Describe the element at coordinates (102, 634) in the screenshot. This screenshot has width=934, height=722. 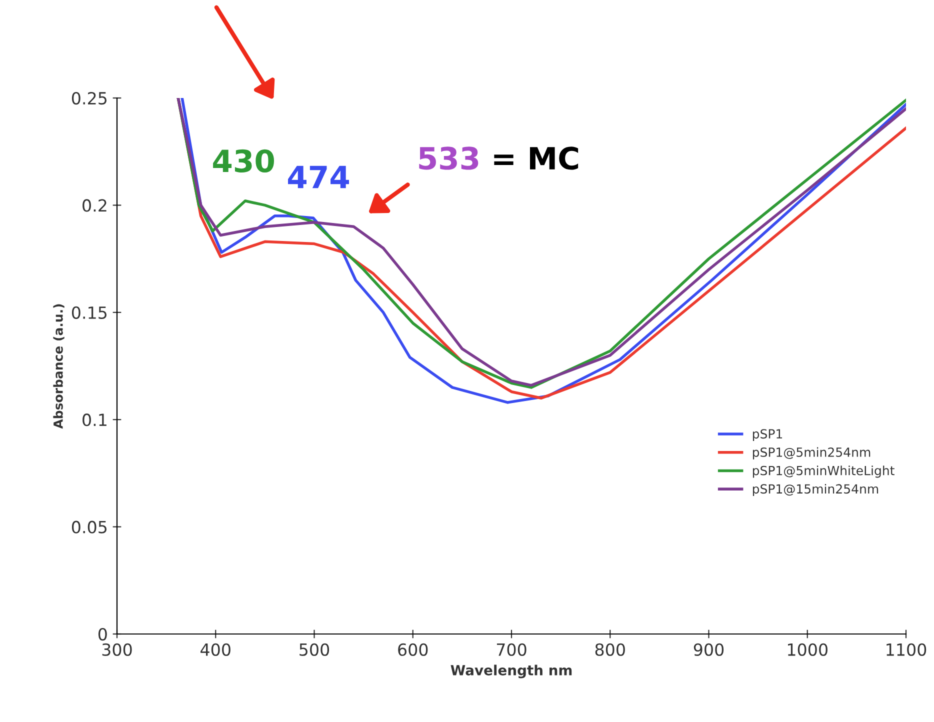
I see `y-tick-label: 0` at that location.